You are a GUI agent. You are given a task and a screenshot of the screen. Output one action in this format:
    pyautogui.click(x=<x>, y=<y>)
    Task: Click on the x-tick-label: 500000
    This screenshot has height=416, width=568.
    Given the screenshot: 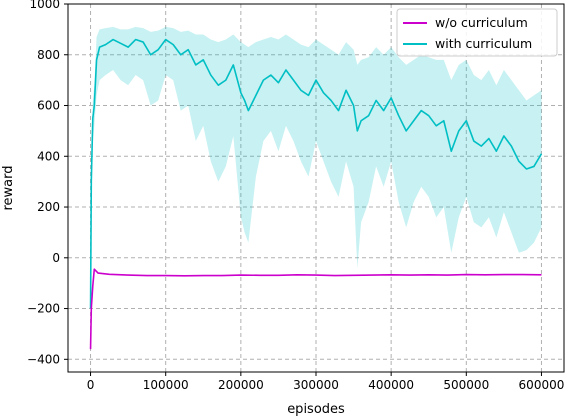 What is the action you would take?
    pyautogui.click(x=466, y=385)
    